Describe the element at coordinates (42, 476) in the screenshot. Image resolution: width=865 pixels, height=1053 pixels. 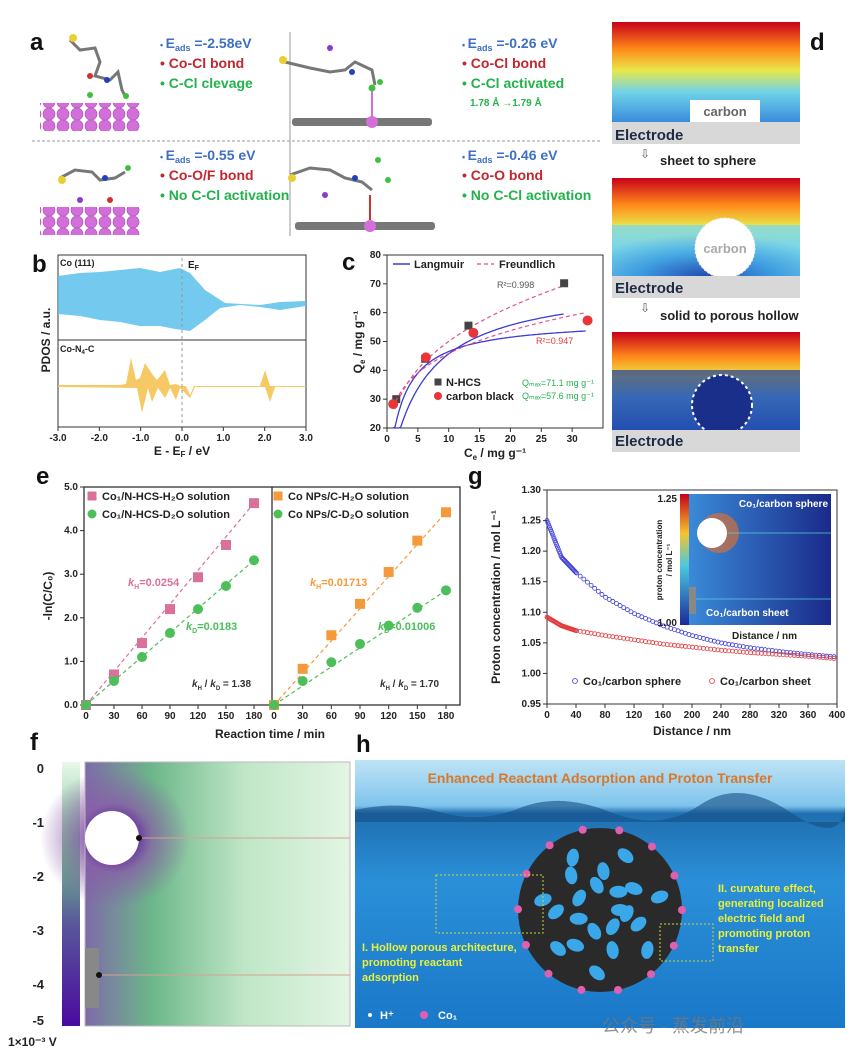
I see `panel-label-e: e` at that location.